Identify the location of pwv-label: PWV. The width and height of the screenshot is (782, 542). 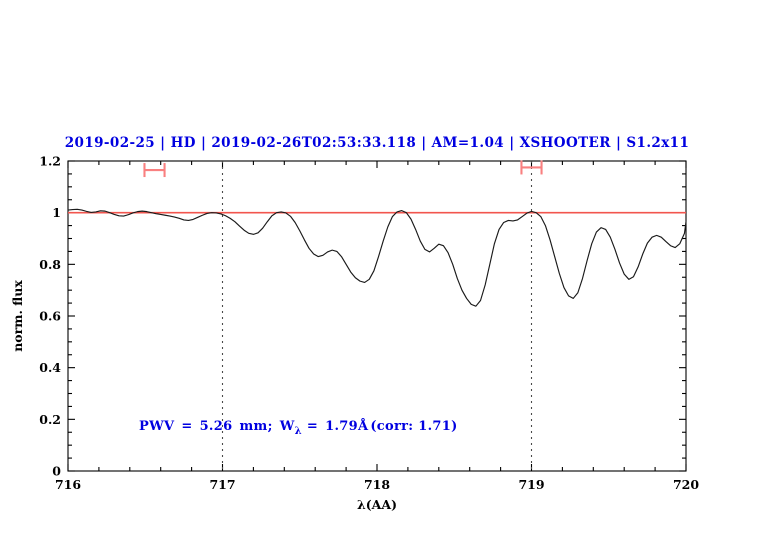
(157, 426).